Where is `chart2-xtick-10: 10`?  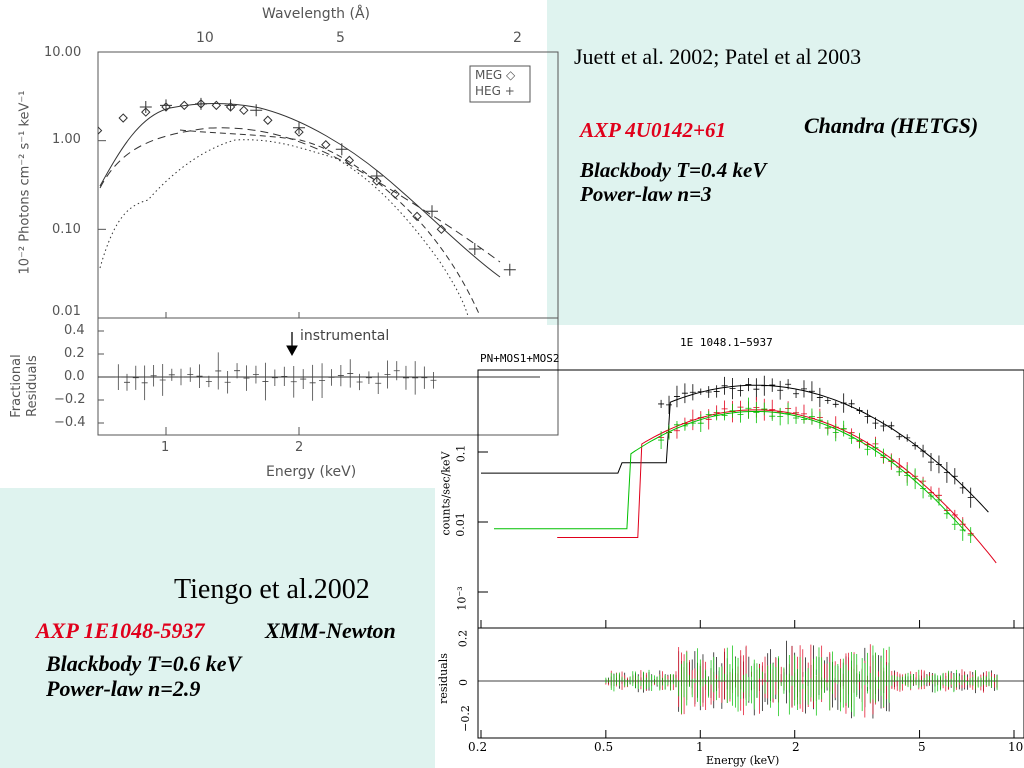
chart2-xtick-10: 10 is located at coordinates (1016, 747).